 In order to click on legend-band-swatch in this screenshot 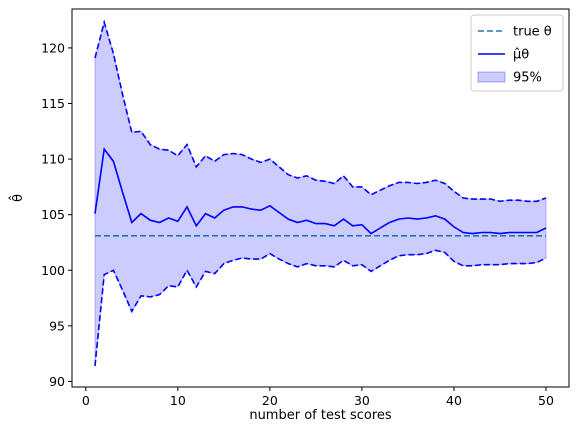, I will do `click(491, 77)`.